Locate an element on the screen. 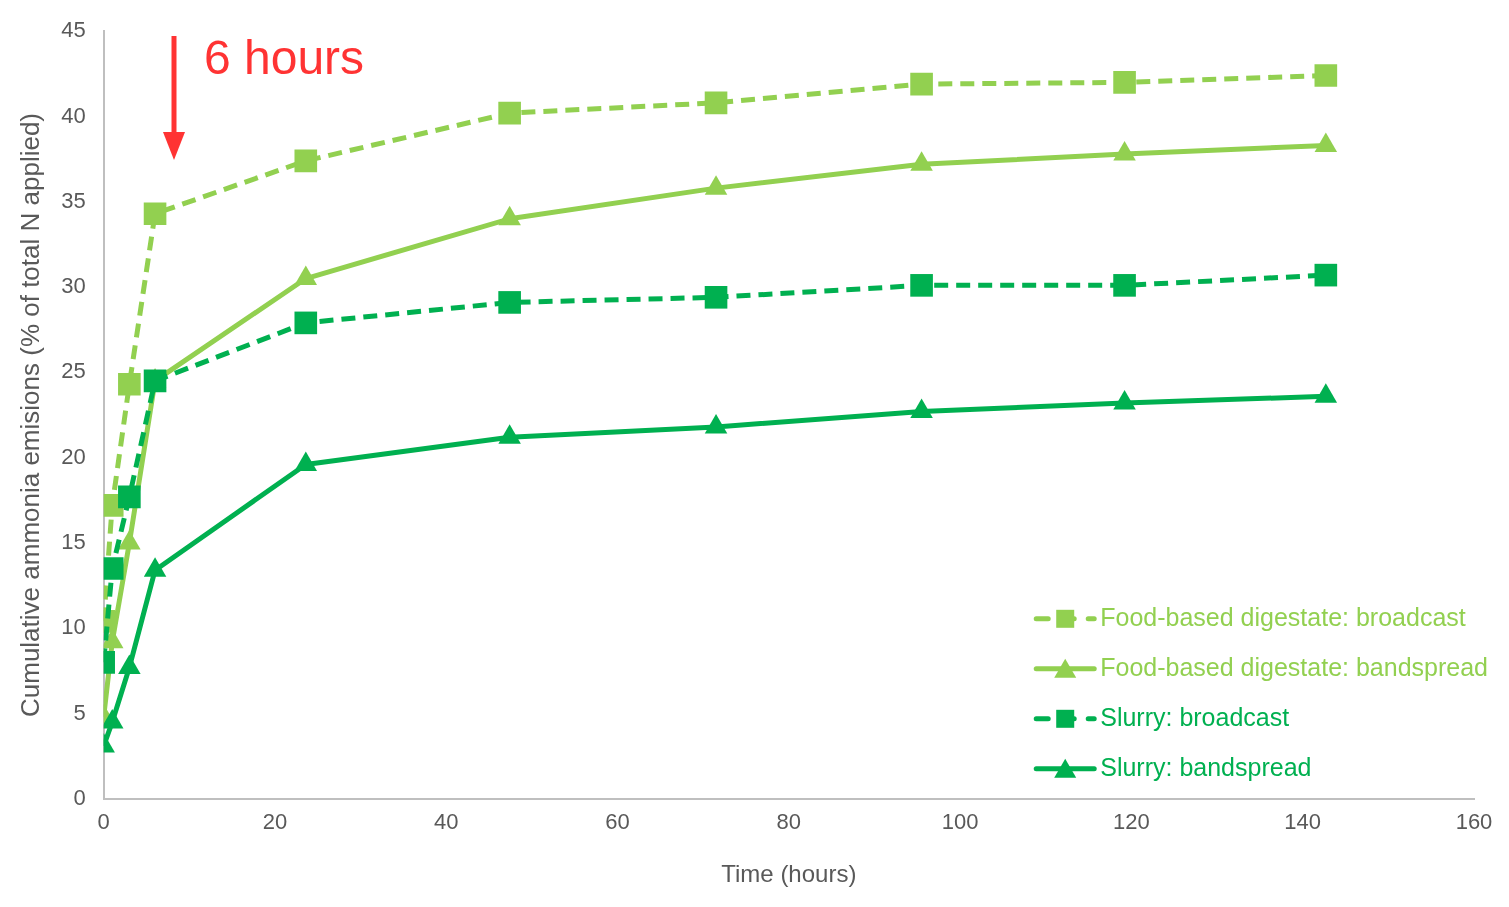 The width and height of the screenshot is (1509, 907). y-tick-label: 20 is located at coordinates (73, 456).